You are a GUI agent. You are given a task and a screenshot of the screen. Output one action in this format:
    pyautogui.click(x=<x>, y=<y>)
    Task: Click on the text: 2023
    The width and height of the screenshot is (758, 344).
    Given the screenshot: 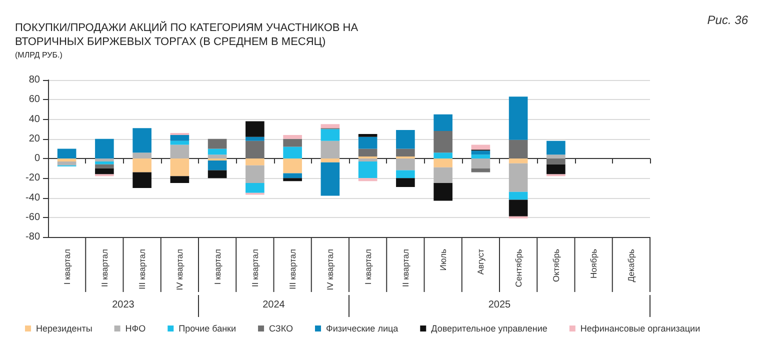 What is the action you would take?
    pyautogui.click(x=123, y=305)
    